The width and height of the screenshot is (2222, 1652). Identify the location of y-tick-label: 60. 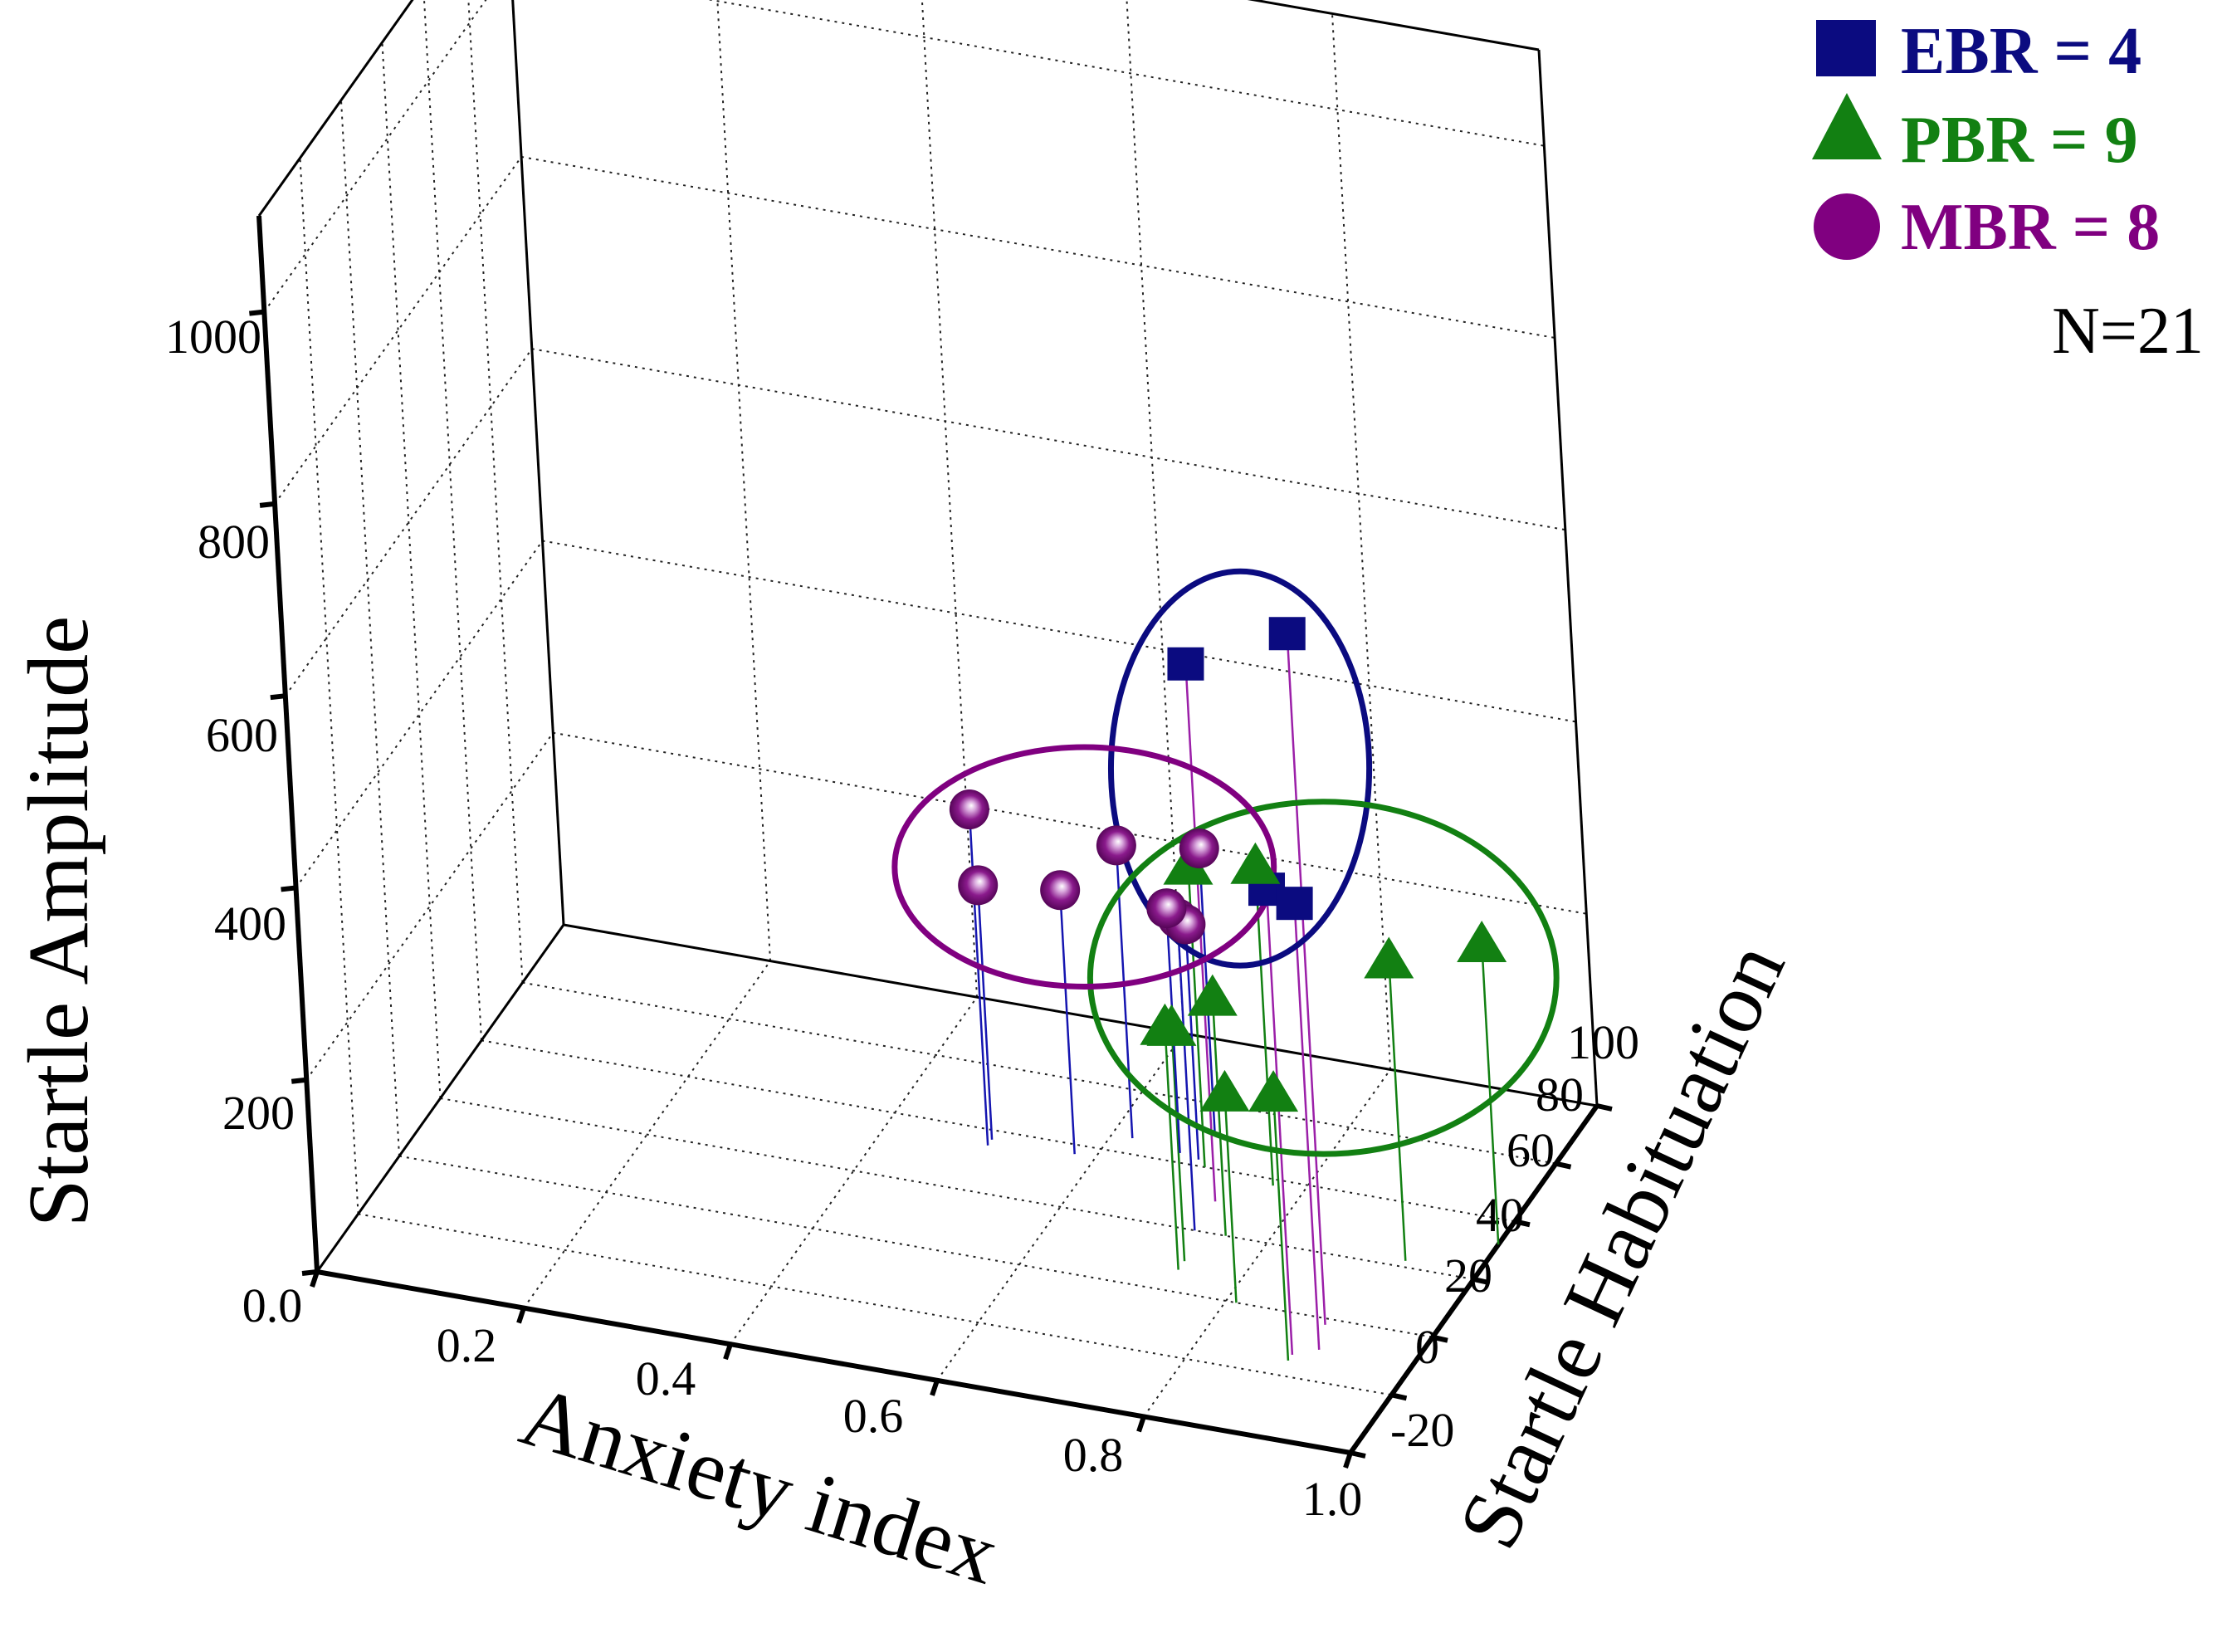
(1531, 1150).